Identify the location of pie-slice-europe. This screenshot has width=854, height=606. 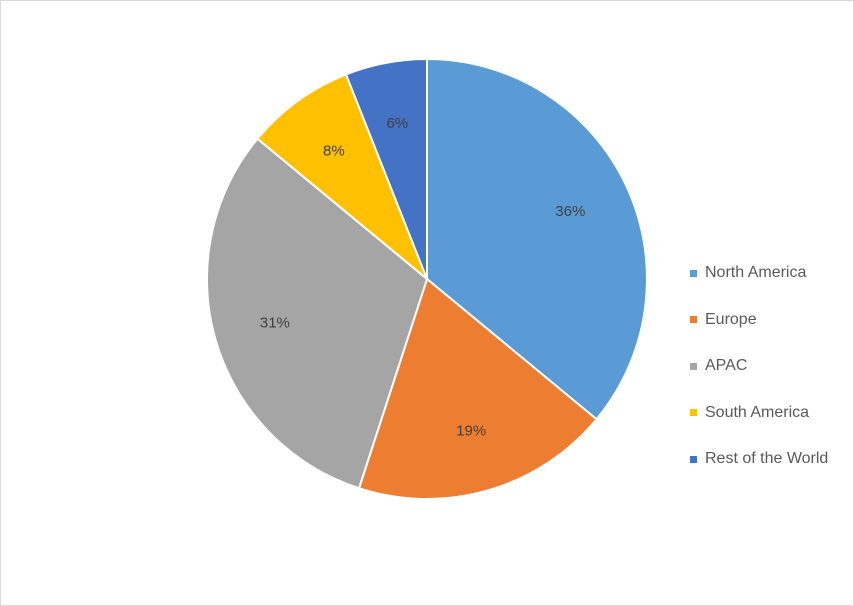
(477, 388).